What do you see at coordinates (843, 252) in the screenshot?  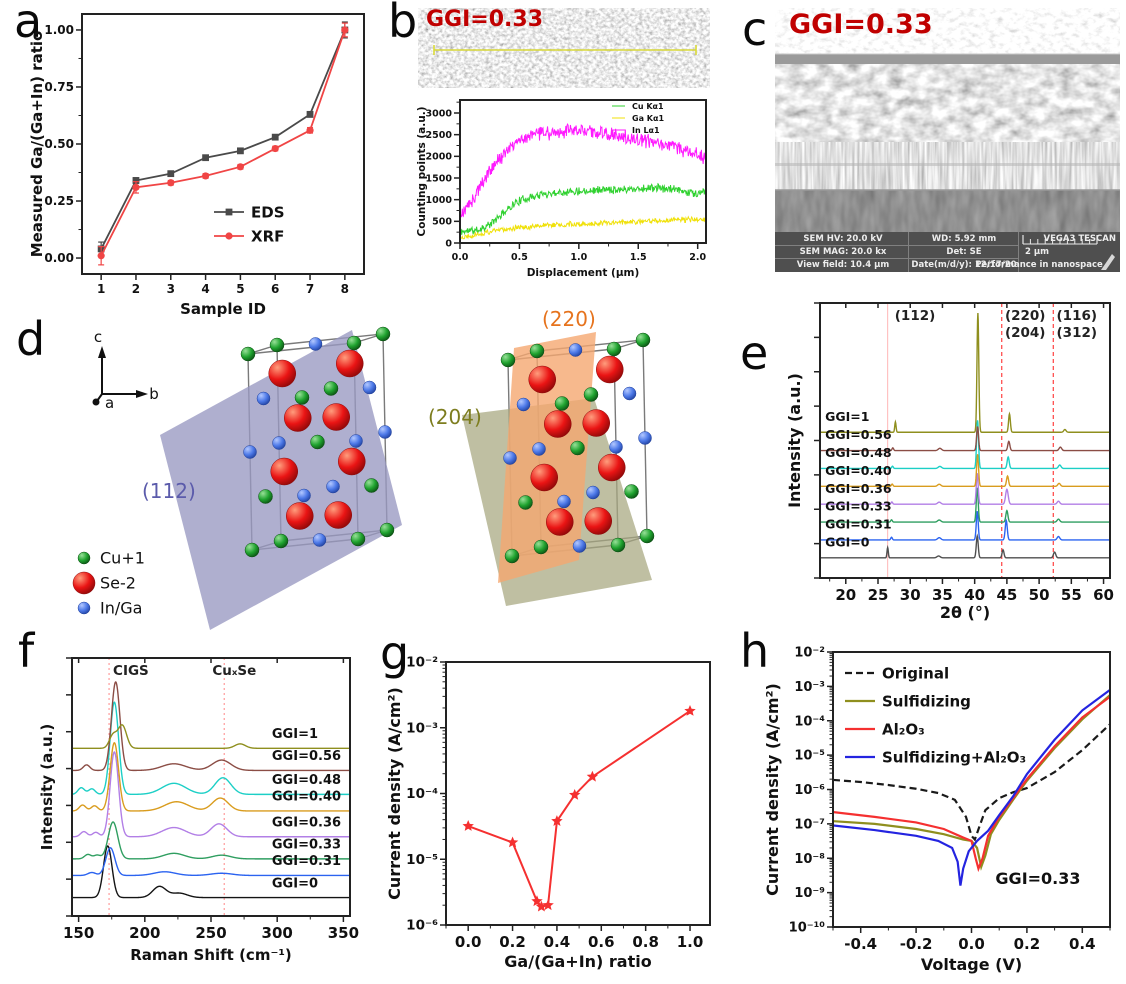 I see `sem-mag-label: SEM MAG: 20.0 kx` at bounding box center [843, 252].